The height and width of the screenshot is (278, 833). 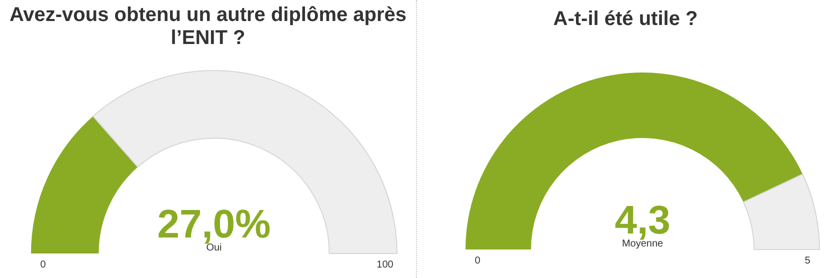 What do you see at coordinates (214, 248) in the screenshot?
I see `text: Oui` at bounding box center [214, 248].